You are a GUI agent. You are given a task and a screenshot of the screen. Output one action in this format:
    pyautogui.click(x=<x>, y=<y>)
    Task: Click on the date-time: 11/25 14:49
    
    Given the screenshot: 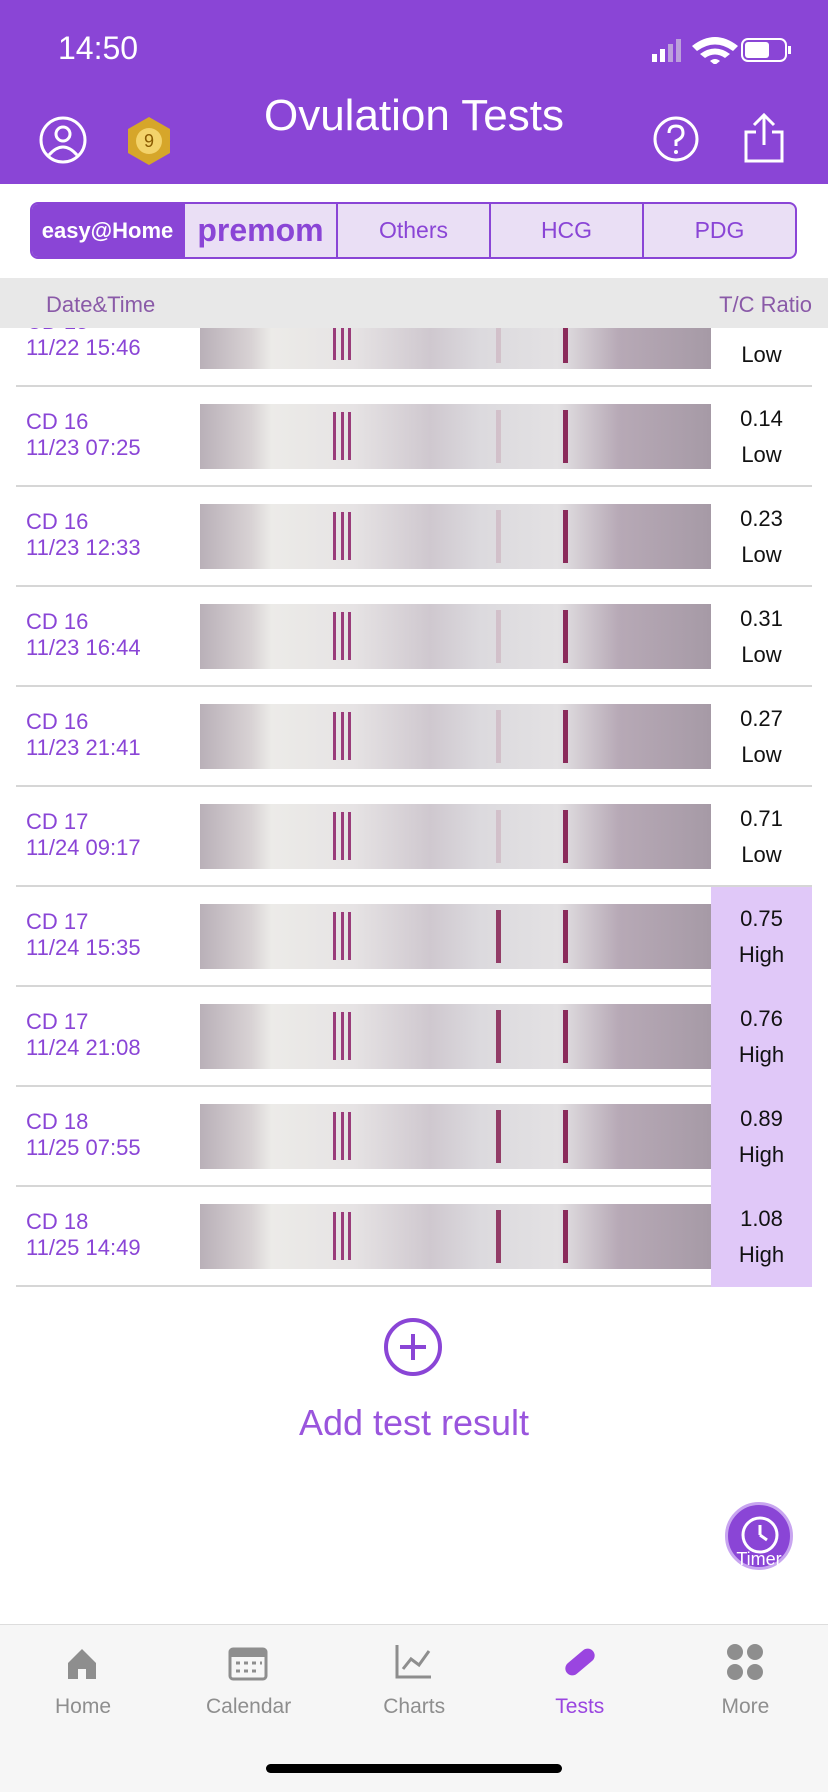 What is the action you would take?
    pyautogui.click(x=83, y=1247)
    